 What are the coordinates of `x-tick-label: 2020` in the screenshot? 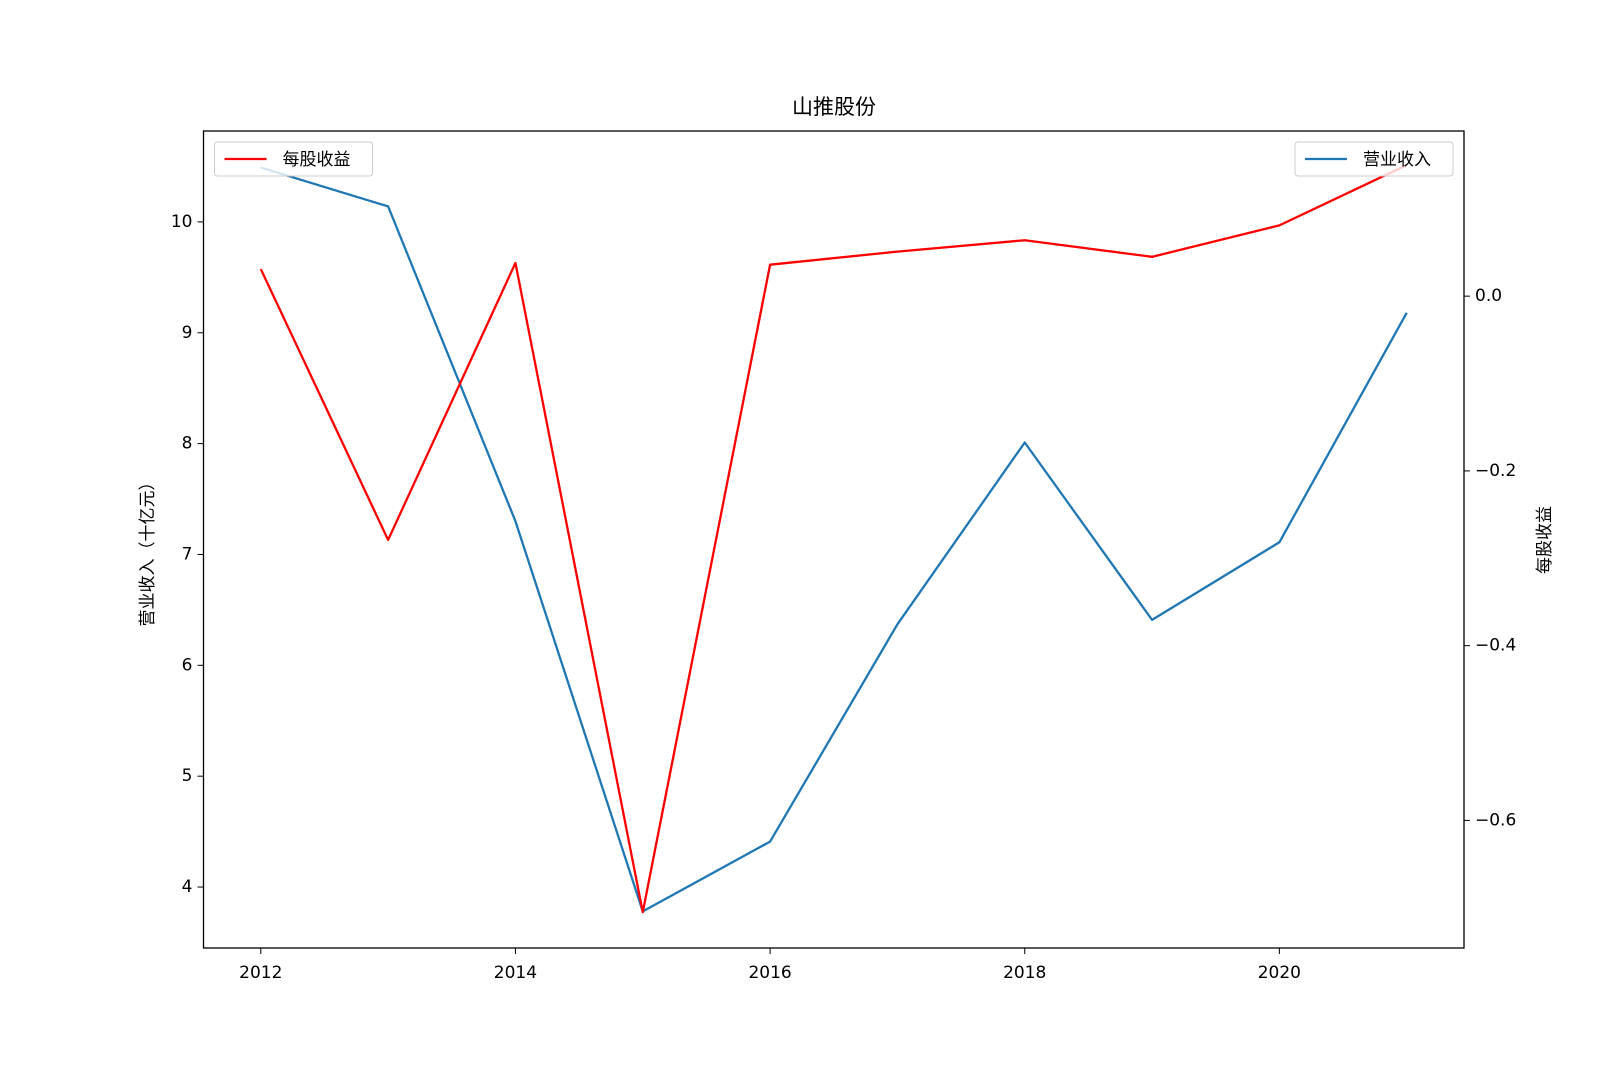 It's located at (1279, 973).